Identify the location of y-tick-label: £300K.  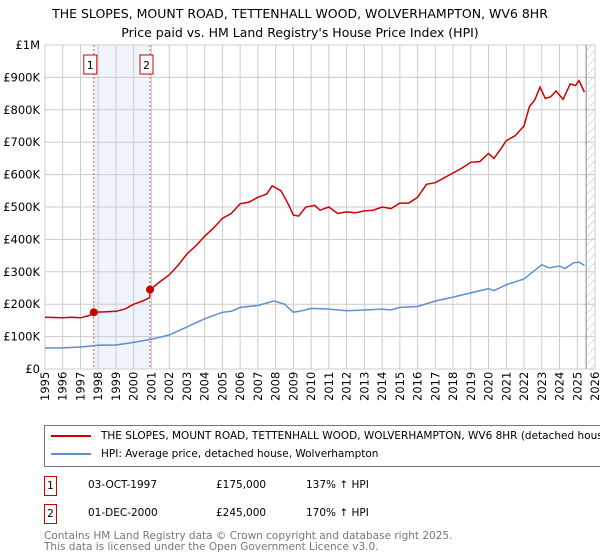
(21, 272).